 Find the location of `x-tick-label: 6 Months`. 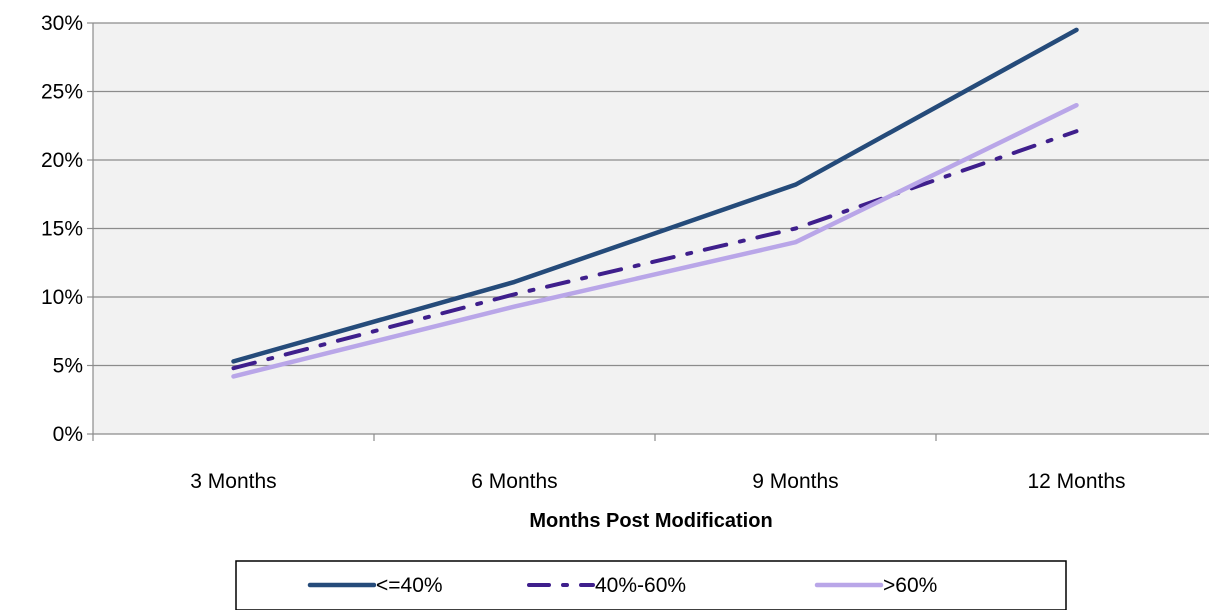

x-tick-label: 6 Months is located at coordinates (514, 481).